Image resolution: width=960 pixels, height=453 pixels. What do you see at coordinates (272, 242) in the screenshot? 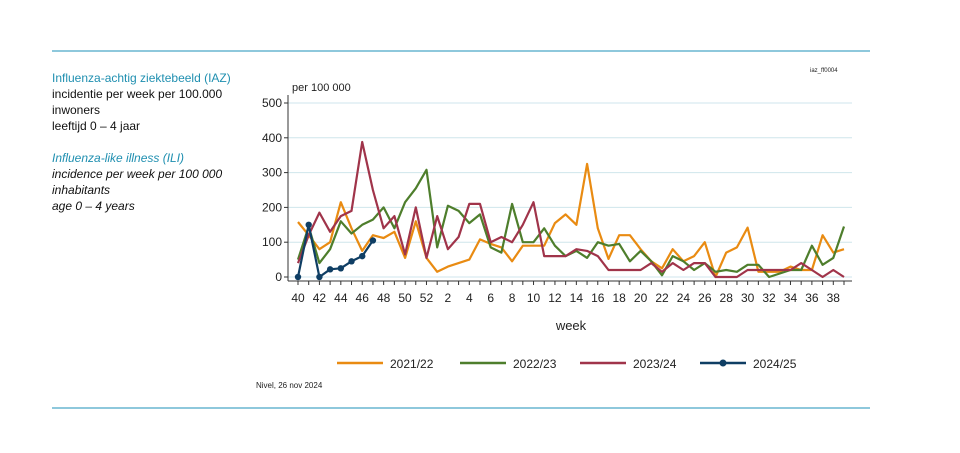
I see `y-tick-label: 100` at bounding box center [272, 242].